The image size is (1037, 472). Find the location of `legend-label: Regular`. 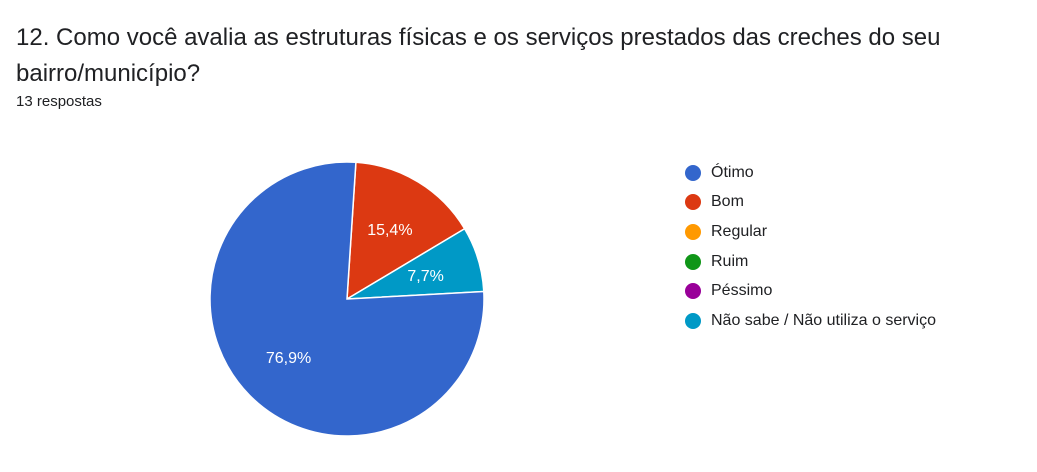

legend-label: Regular is located at coordinates (739, 231).